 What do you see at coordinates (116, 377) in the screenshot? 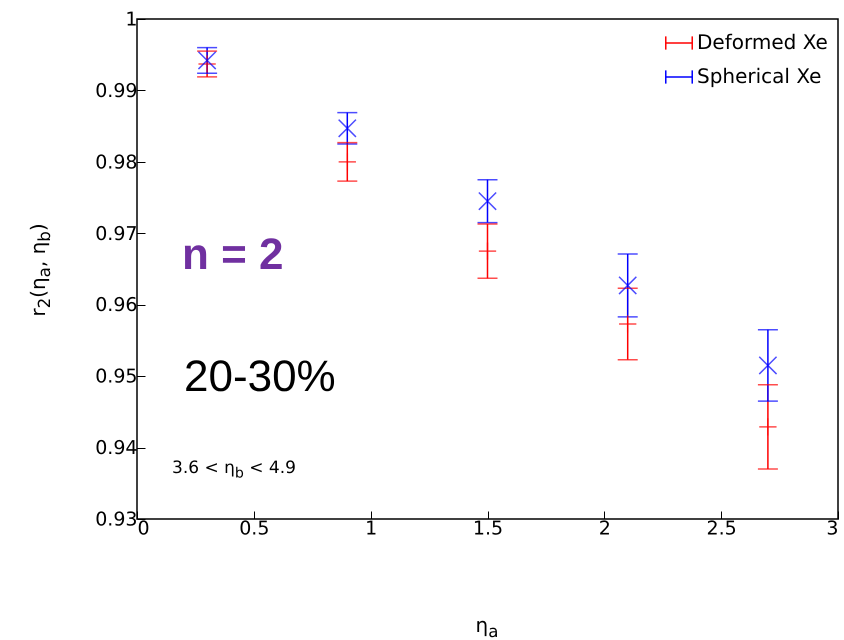
I see `y-tick-label: 0.95` at bounding box center [116, 377].